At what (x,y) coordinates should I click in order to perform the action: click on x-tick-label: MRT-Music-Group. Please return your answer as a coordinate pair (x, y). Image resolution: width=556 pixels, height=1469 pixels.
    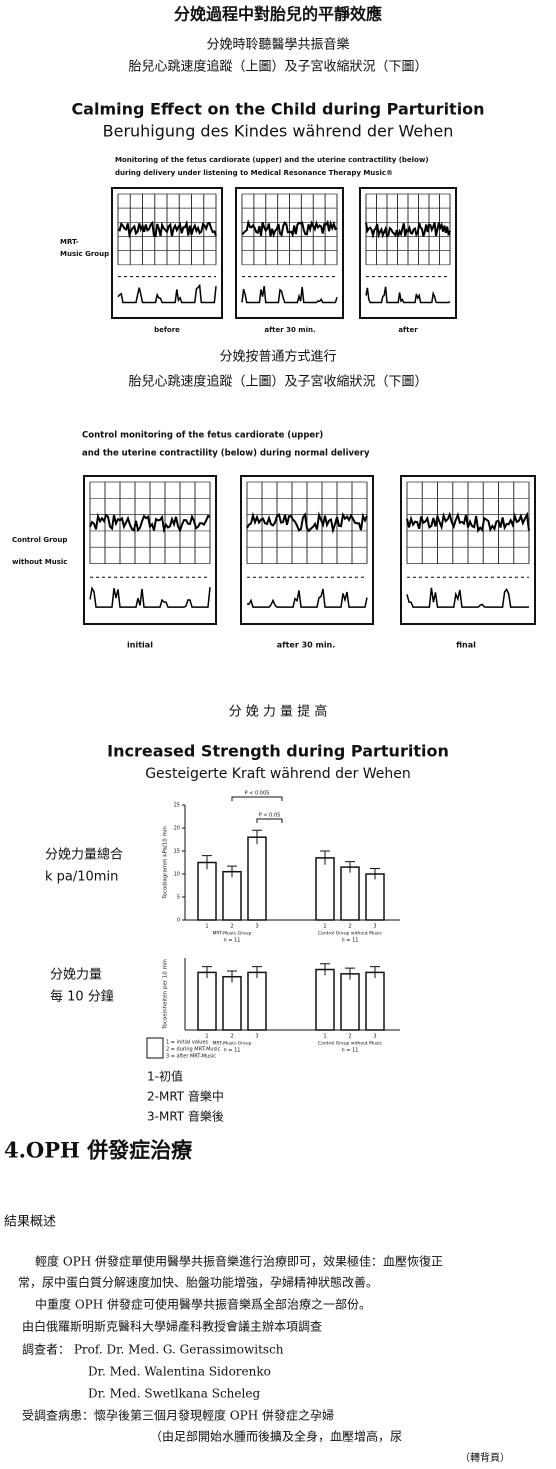
    Looking at the image, I should click on (232, 1044).